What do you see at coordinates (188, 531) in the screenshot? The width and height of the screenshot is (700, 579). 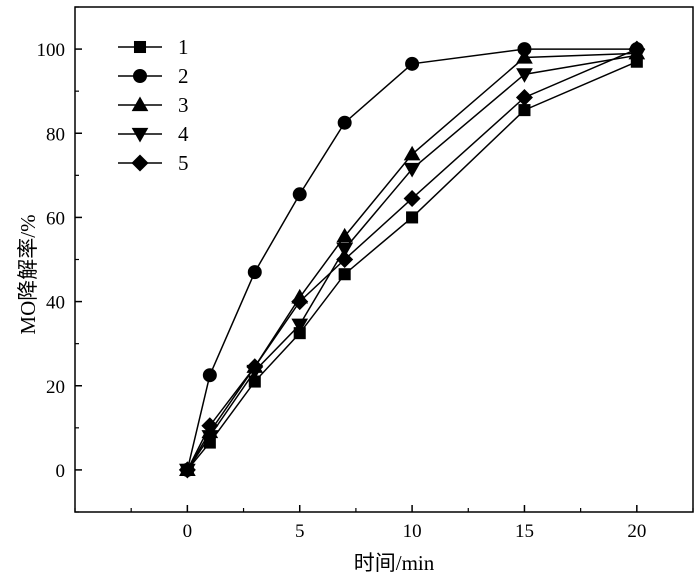 I see `x-tick-label: 0` at bounding box center [188, 531].